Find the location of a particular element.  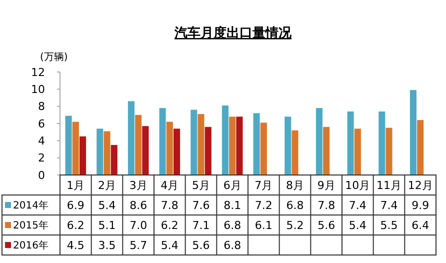

x-tick-label: 8月 is located at coordinates (295, 185).